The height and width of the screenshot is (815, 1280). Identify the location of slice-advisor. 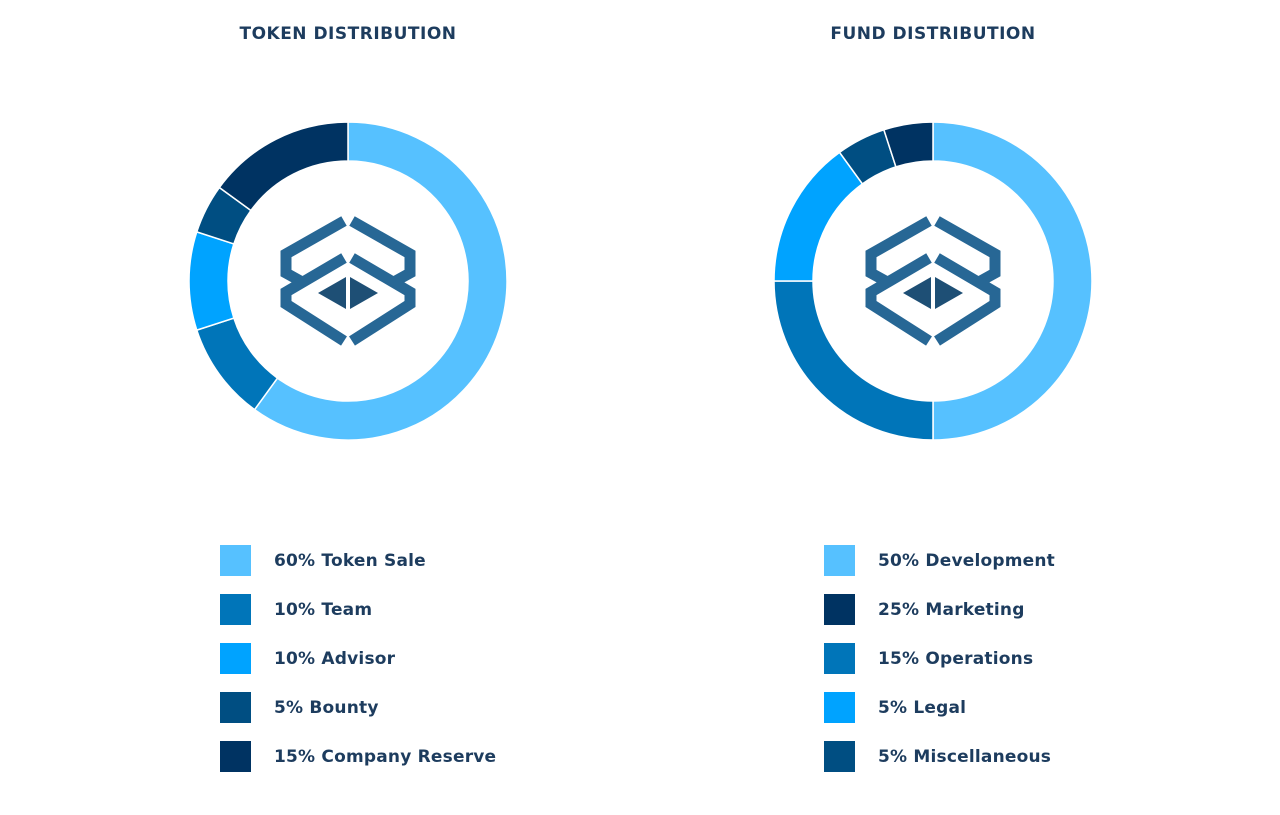
(211, 281).